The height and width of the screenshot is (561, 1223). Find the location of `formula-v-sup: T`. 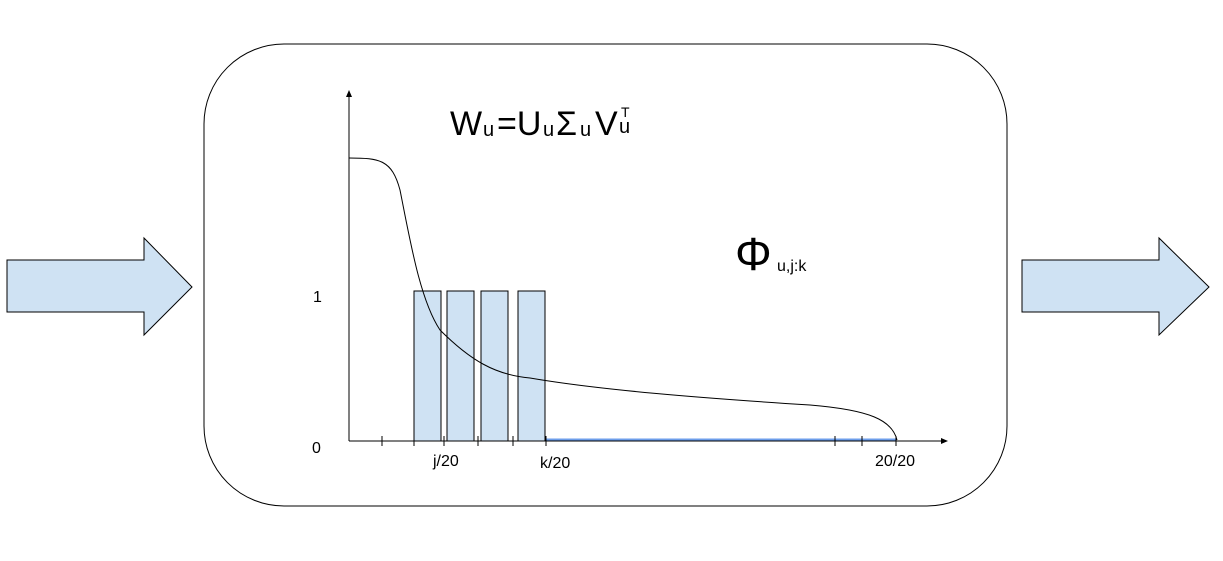

formula-v-sup: T is located at coordinates (625, 112).